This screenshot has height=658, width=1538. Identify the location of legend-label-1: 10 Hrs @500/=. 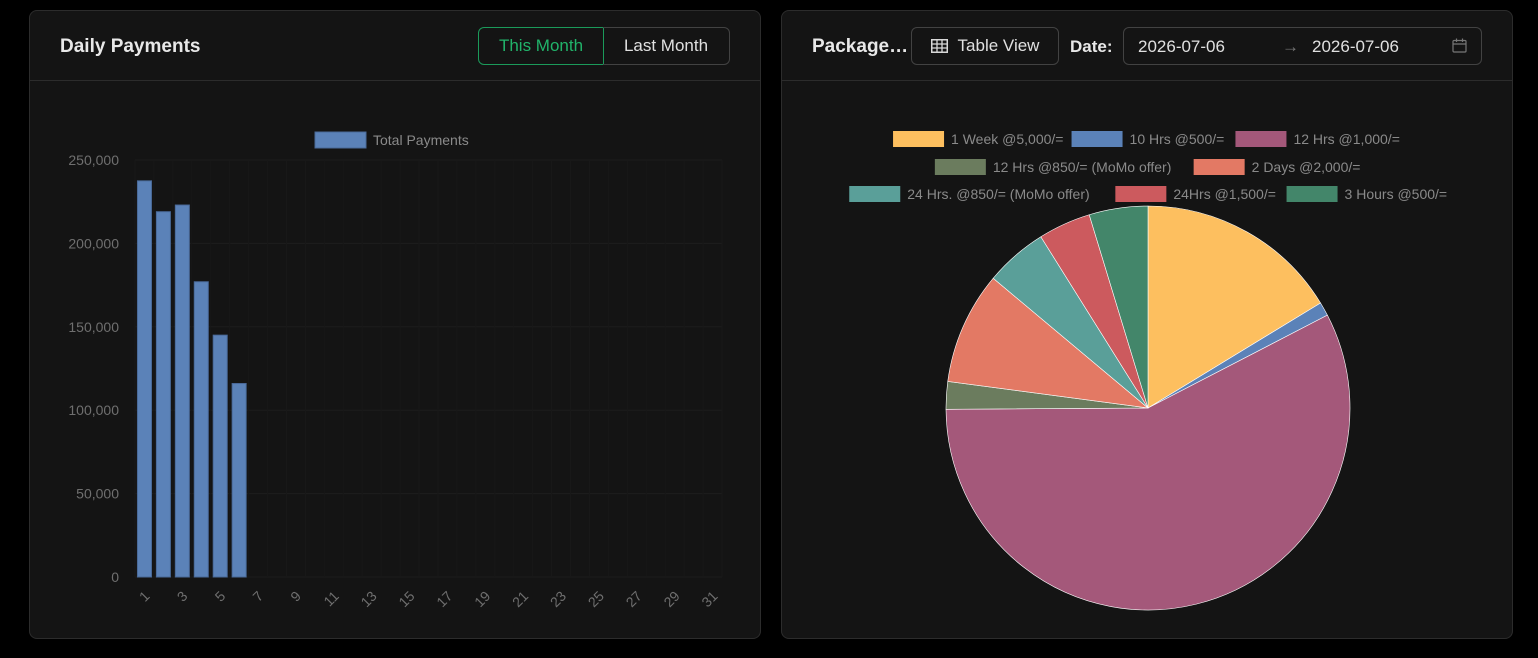
(1177, 139).